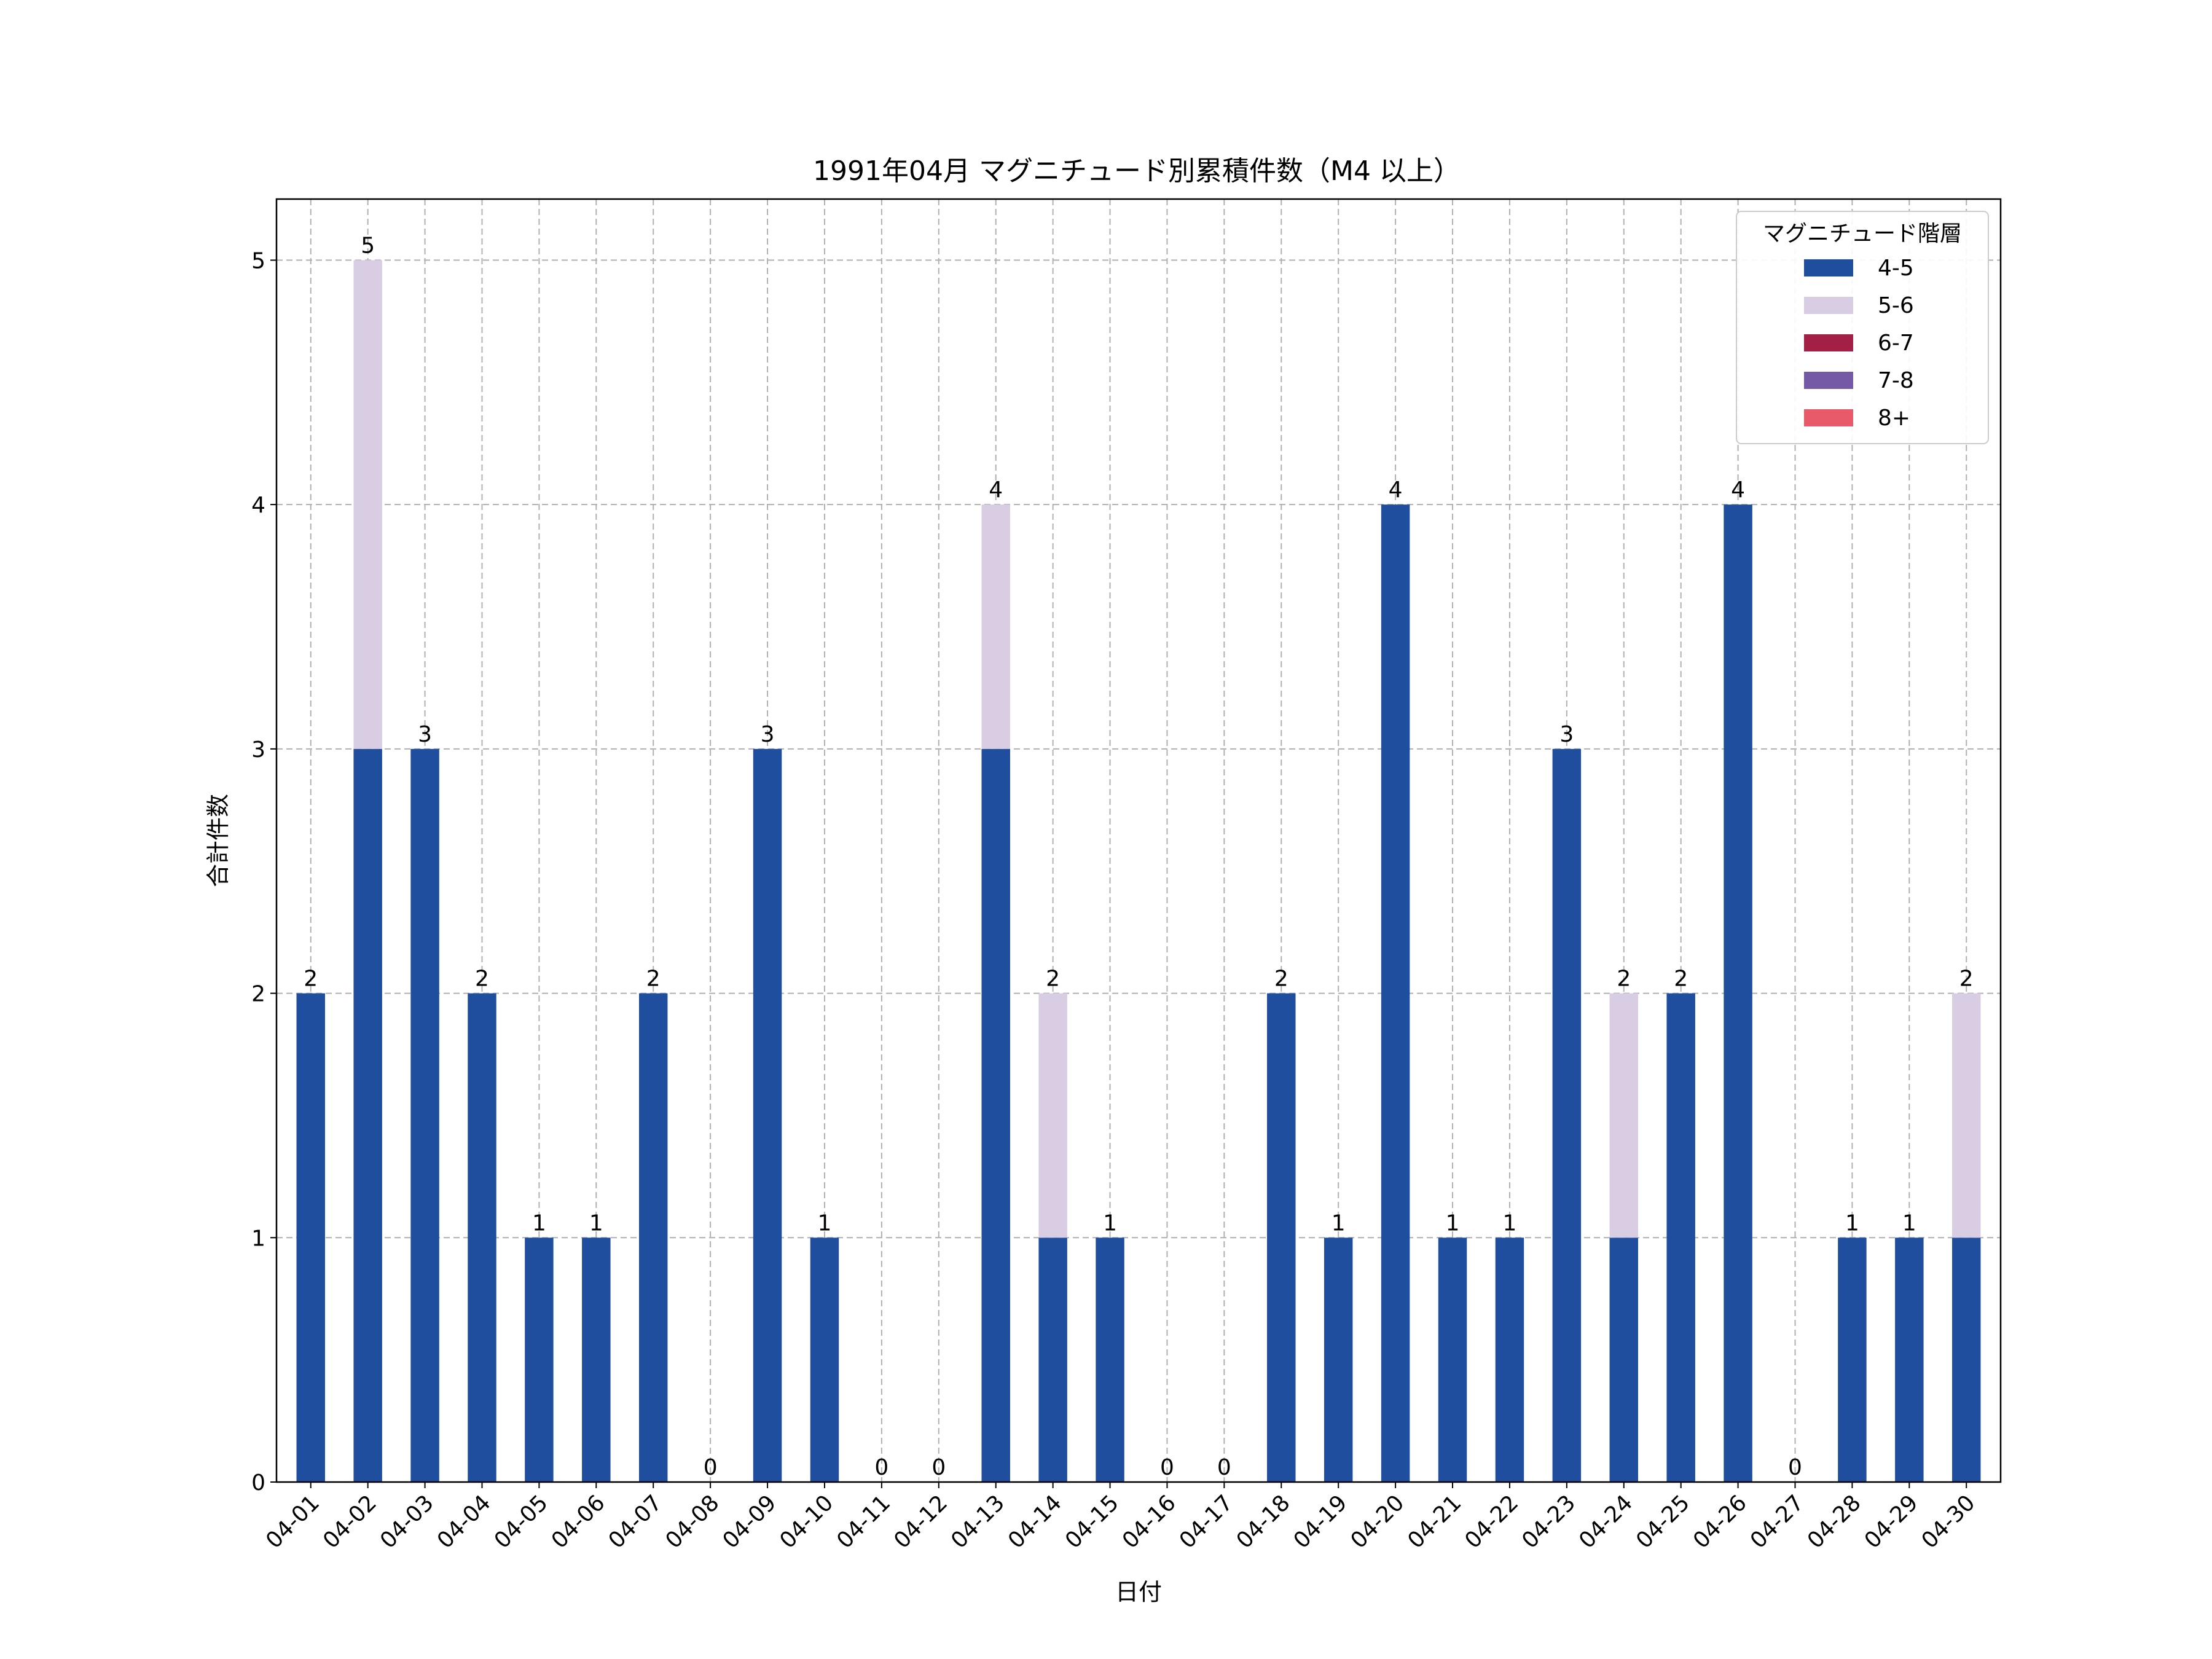 This screenshot has height=1659, width=2212. Describe the element at coordinates (464, 1521) in the screenshot. I see `x-tick-label: 04-04` at that location.